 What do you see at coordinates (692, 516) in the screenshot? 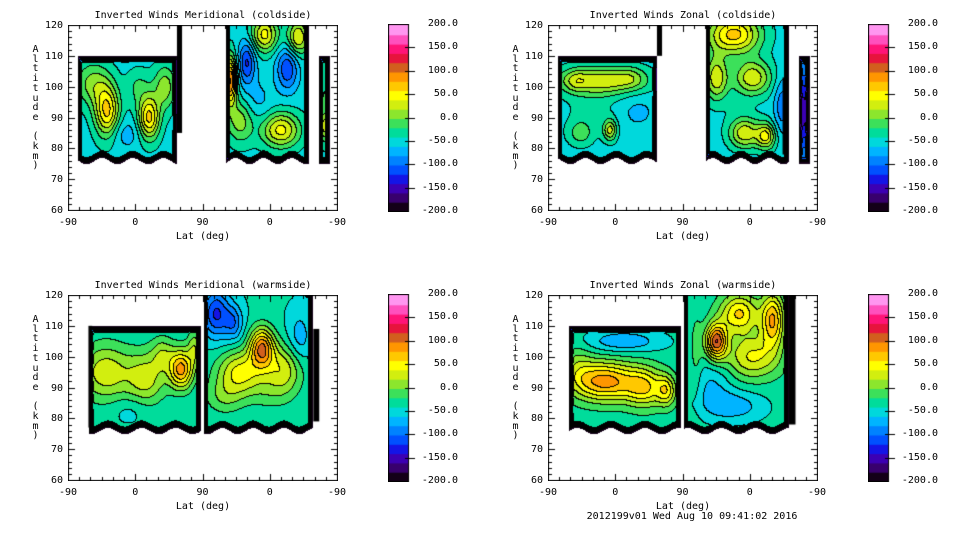
I see `footer-timestamp: 2012199v01 Wed Aug 10 09:41:02 2016` at bounding box center [692, 516].